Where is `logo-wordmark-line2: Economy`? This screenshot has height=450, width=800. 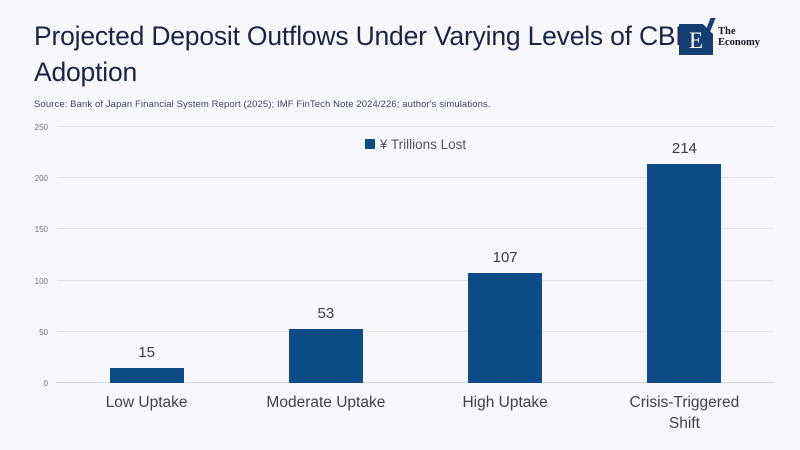
logo-wordmark-line2: Economy is located at coordinates (739, 42).